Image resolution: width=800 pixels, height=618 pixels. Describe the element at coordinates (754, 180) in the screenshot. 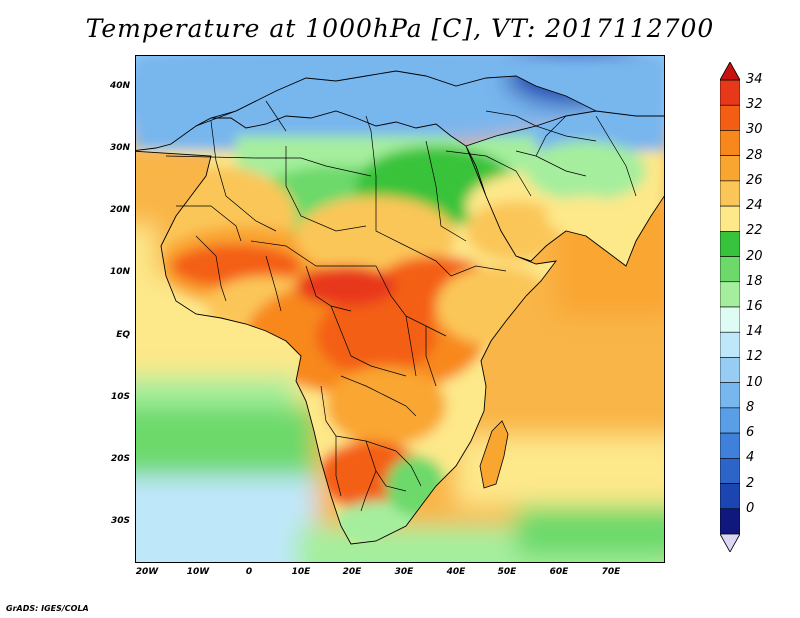

I see `colorbar-label: 26` at that location.